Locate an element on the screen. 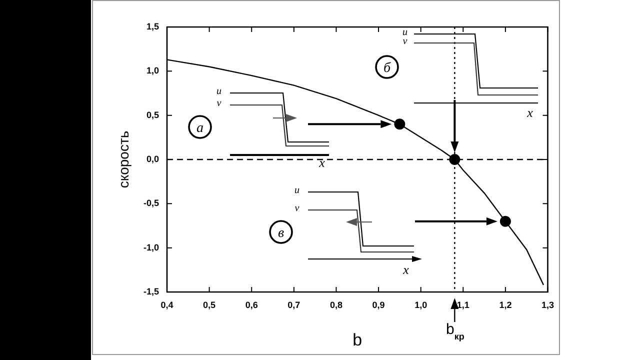 The width and height of the screenshot is (640, 360). x-tick-label: 0,7 is located at coordinates (294, 305).